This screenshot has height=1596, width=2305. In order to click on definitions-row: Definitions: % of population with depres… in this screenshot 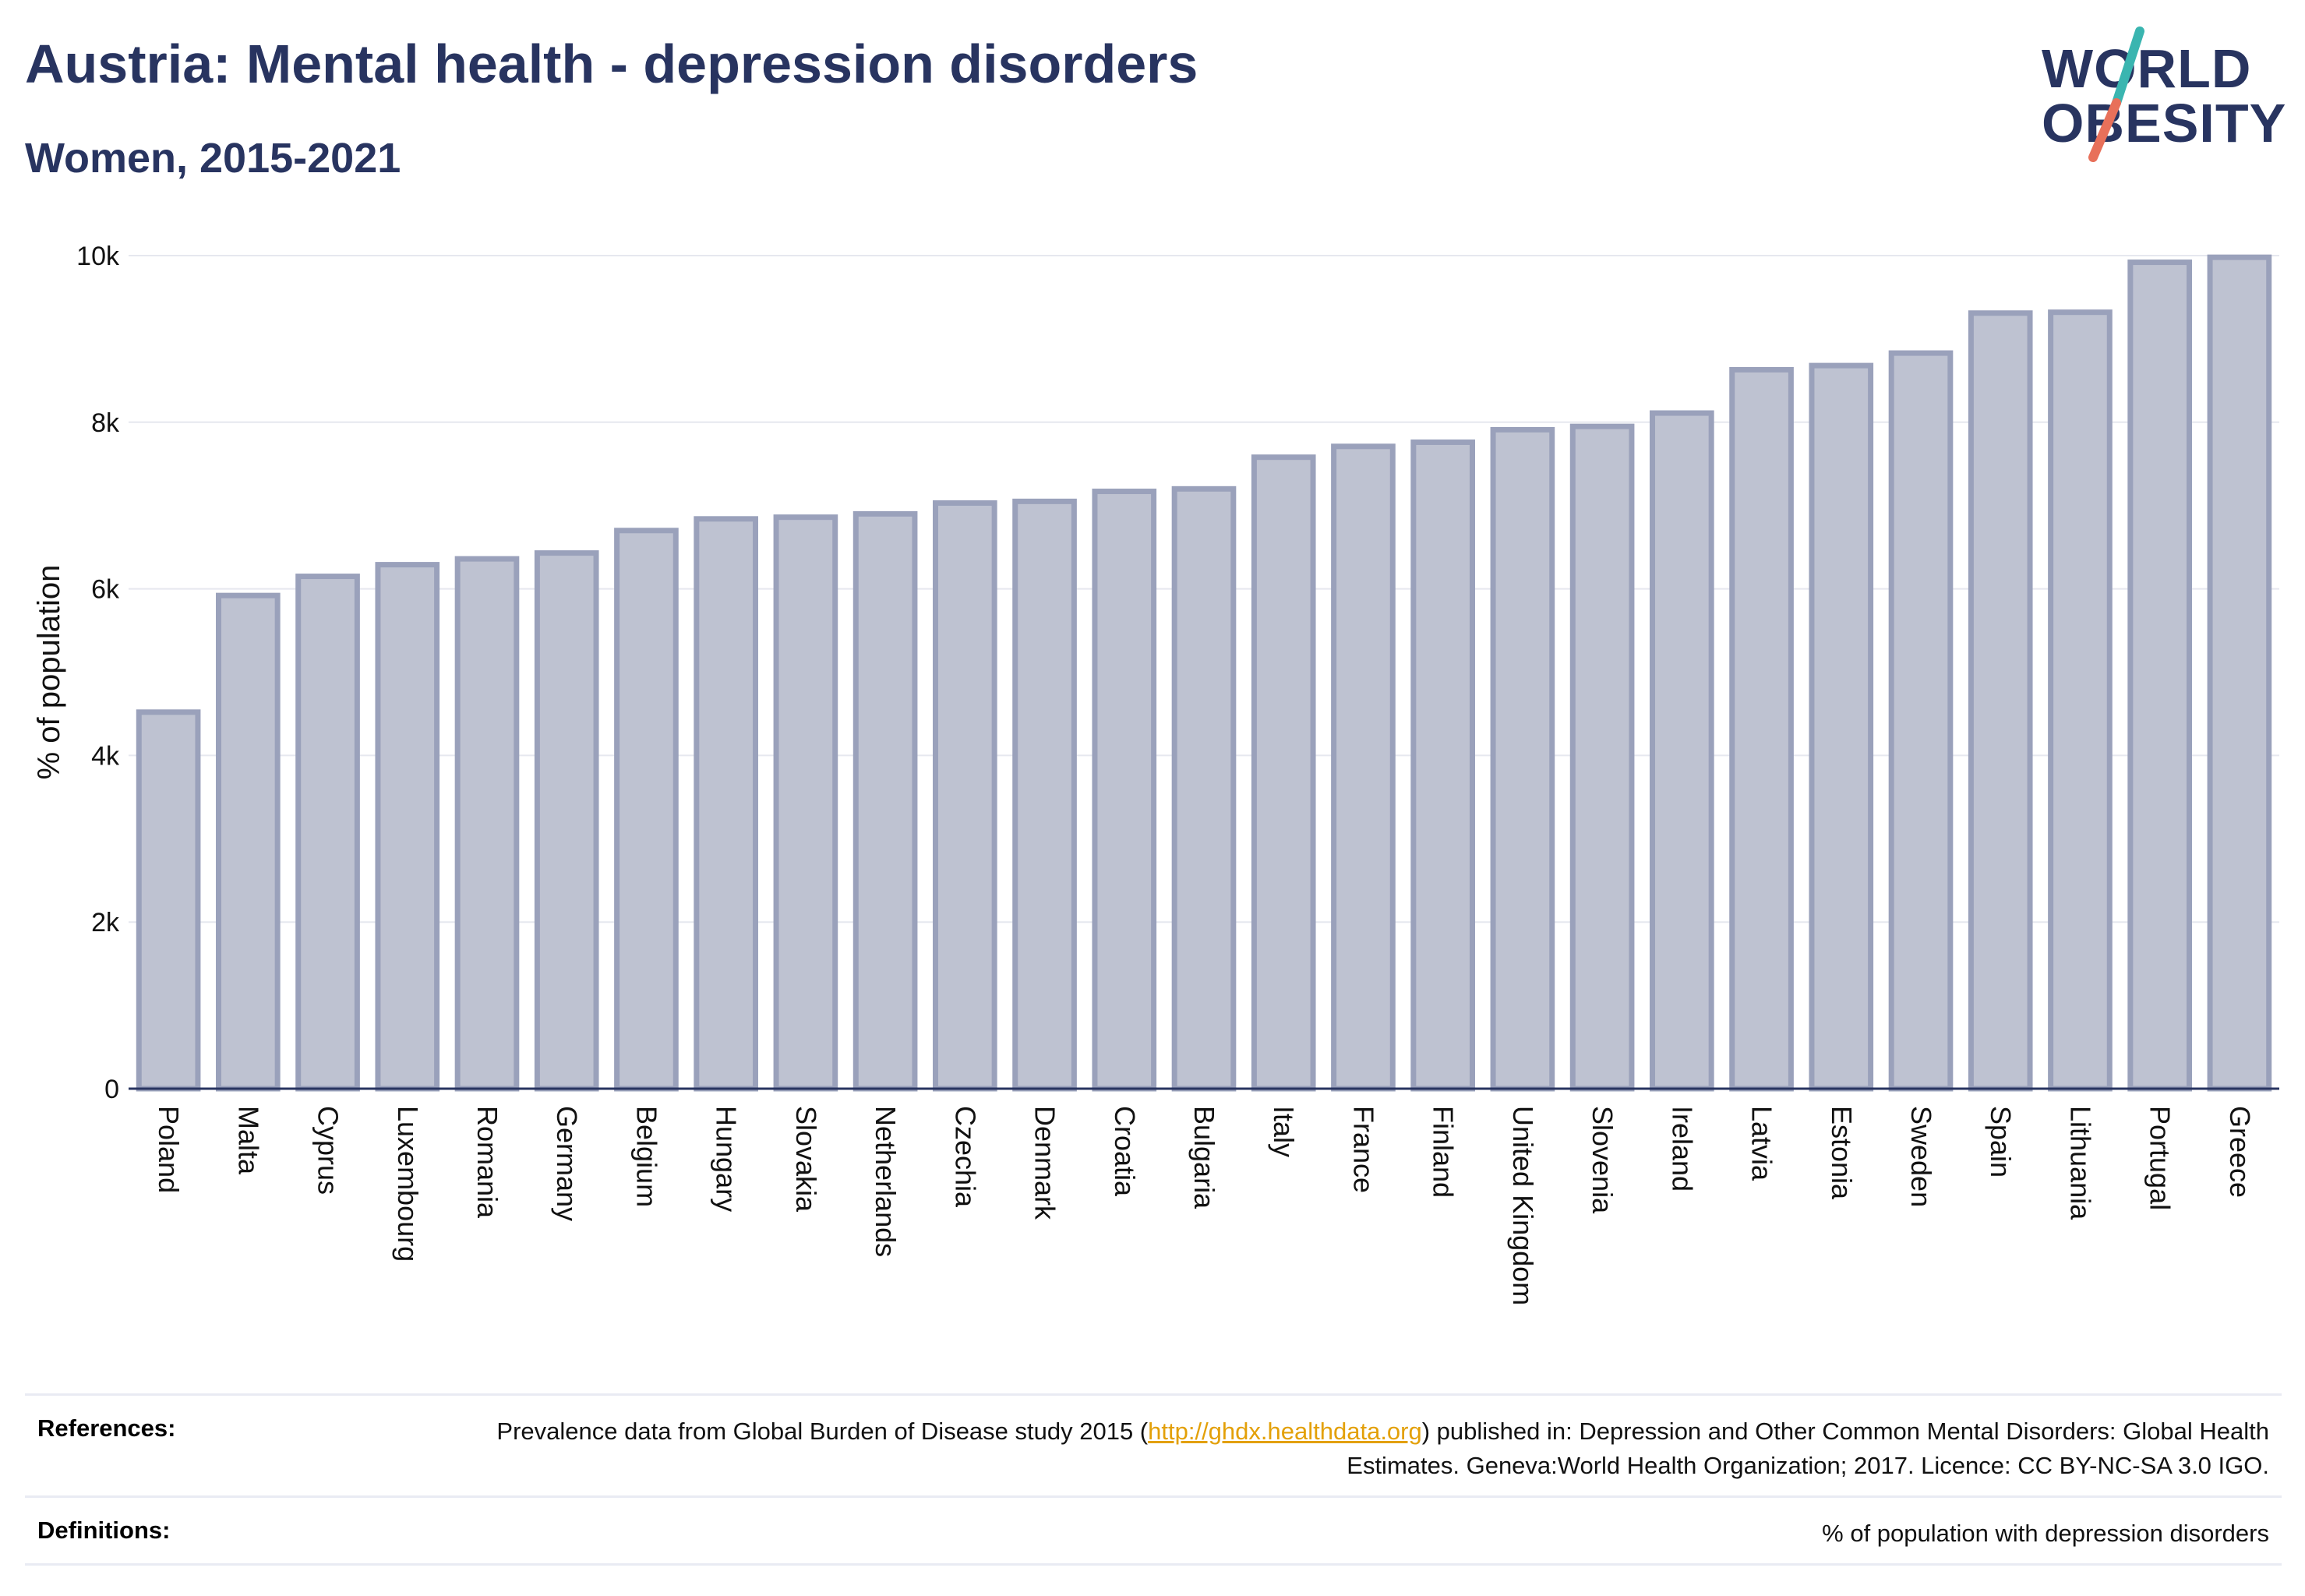, I will do `click(1153, 1530)`.